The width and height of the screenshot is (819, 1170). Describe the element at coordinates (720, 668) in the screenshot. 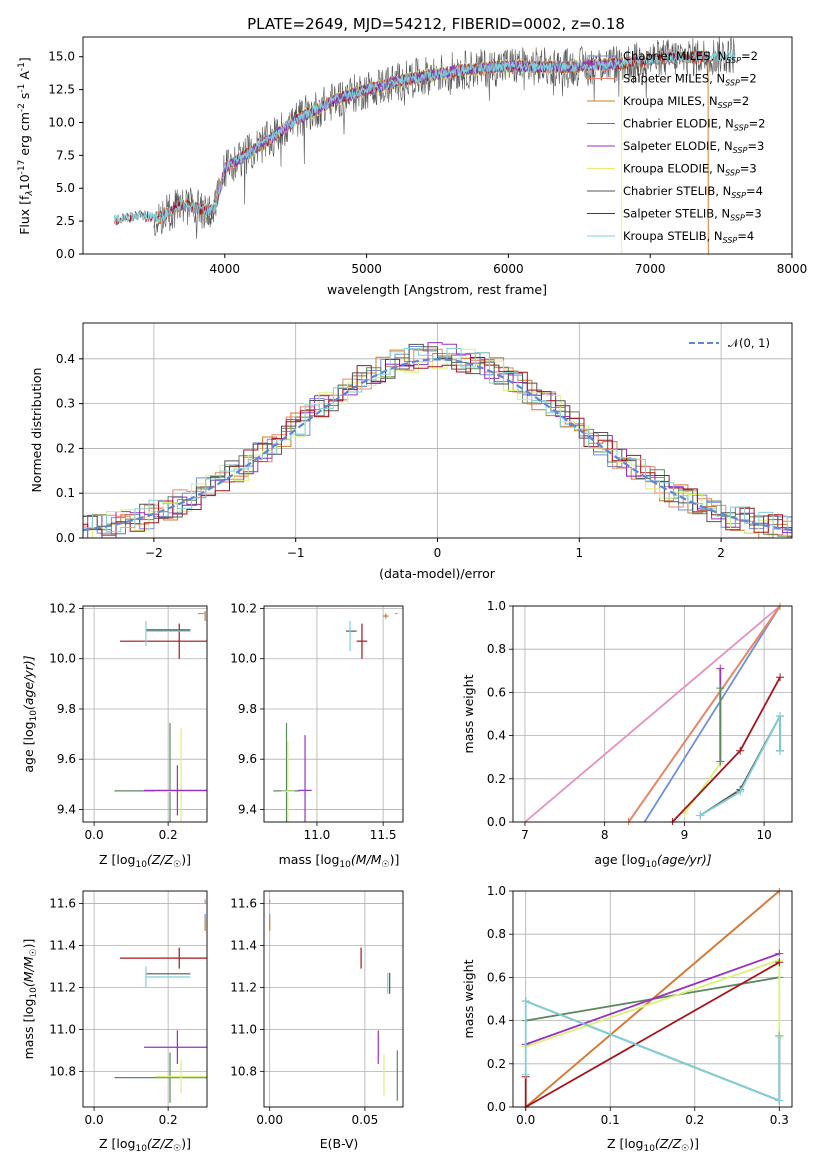

I see `massweight-marker-salpeter_elodie` at that location.